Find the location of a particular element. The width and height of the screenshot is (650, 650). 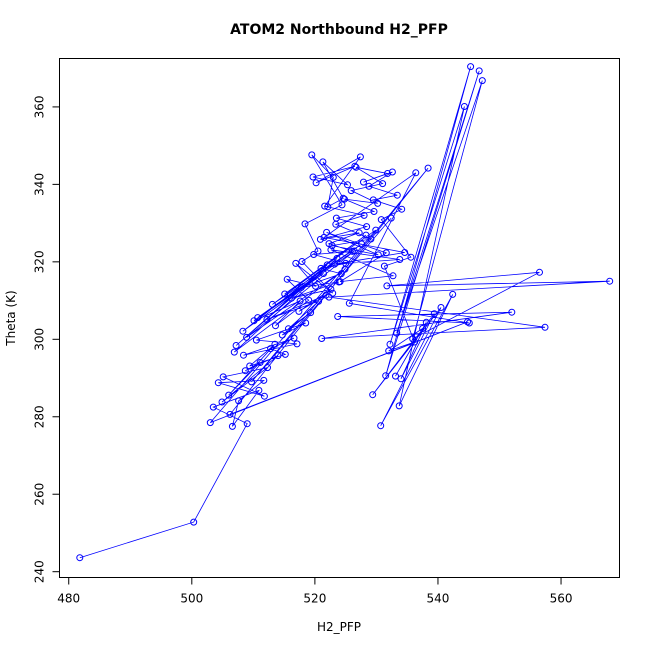

x-tick-label: 520 is located at coordinates (314, 599).